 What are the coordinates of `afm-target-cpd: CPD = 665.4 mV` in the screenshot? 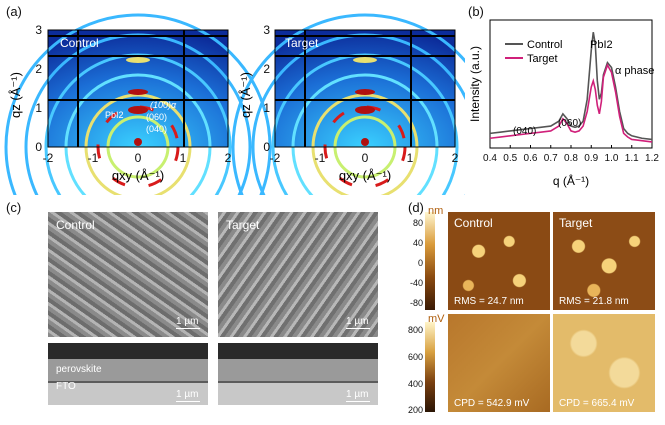 It's located at (604, 363).